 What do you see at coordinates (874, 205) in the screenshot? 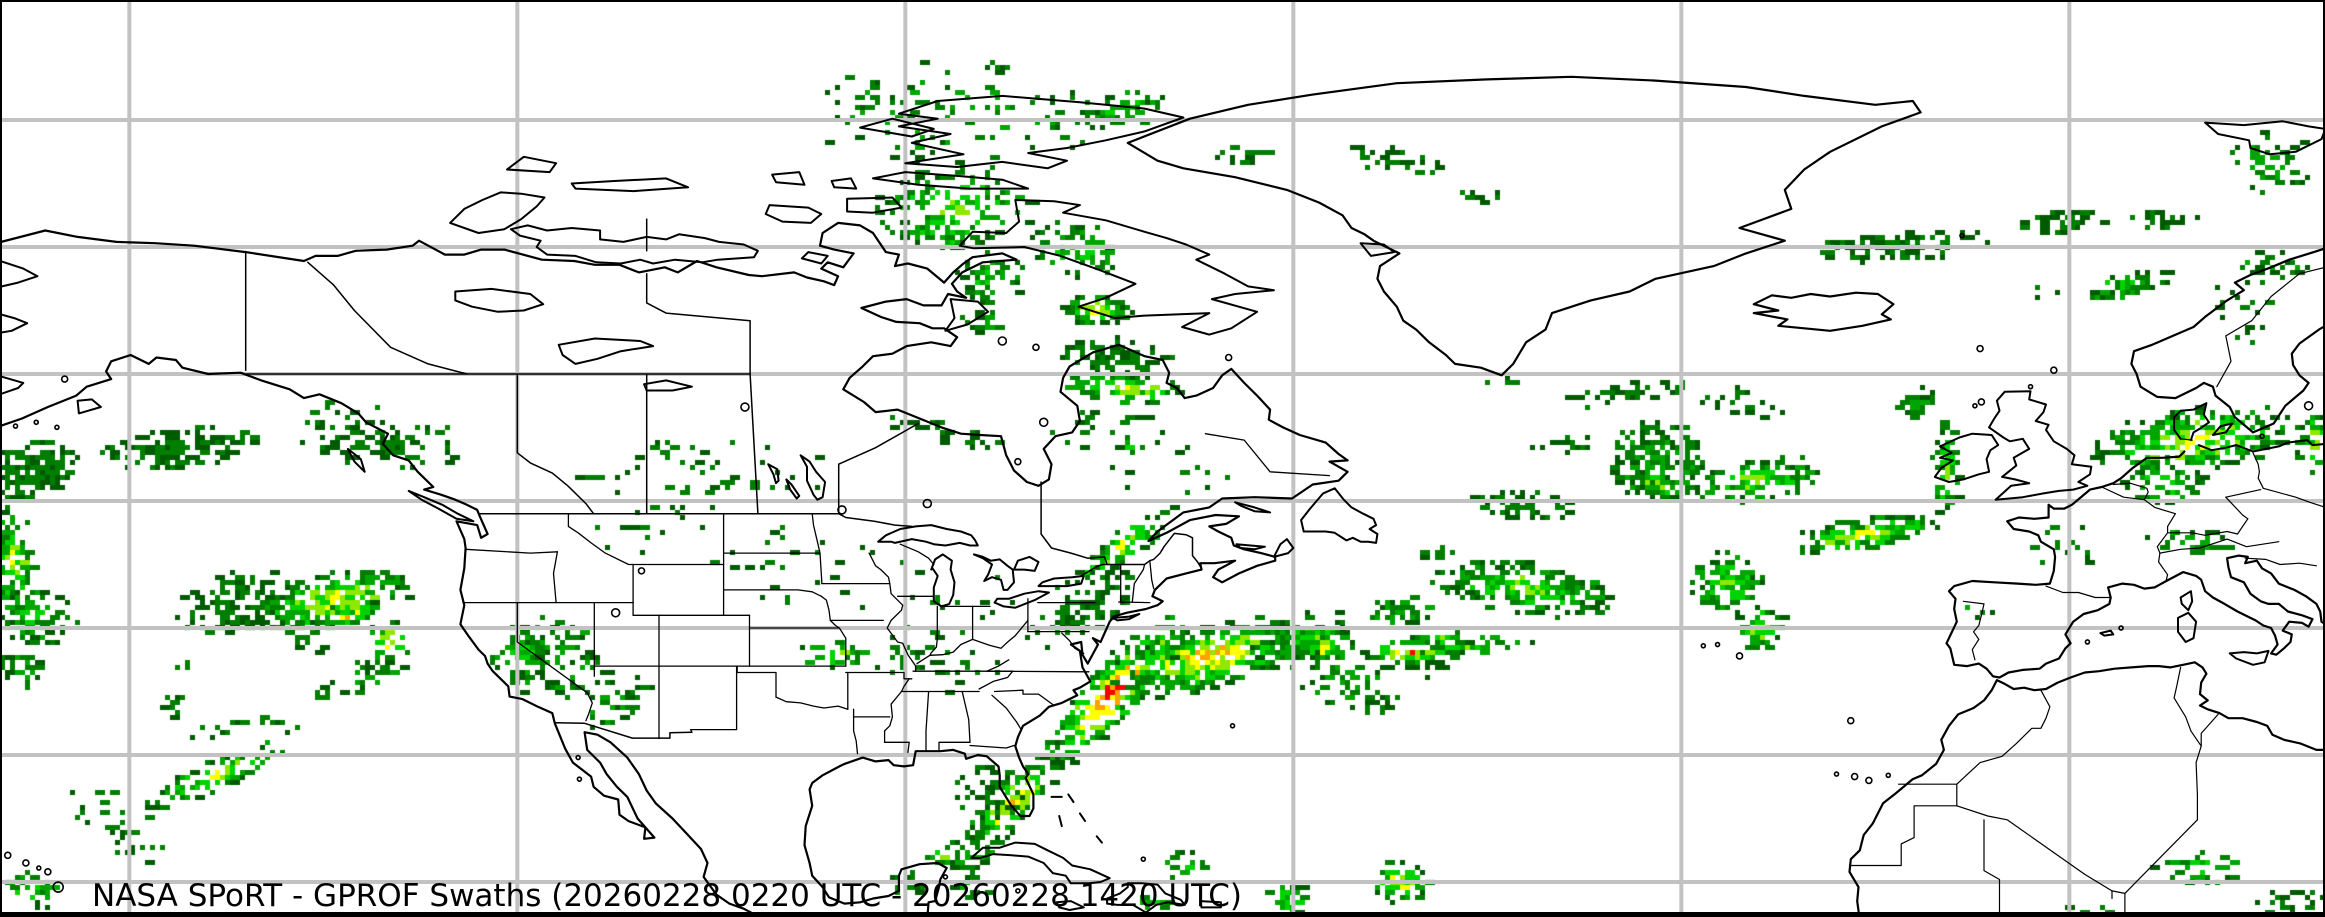
I see `coastline-somerset-island` at bounding box center [874, 205].